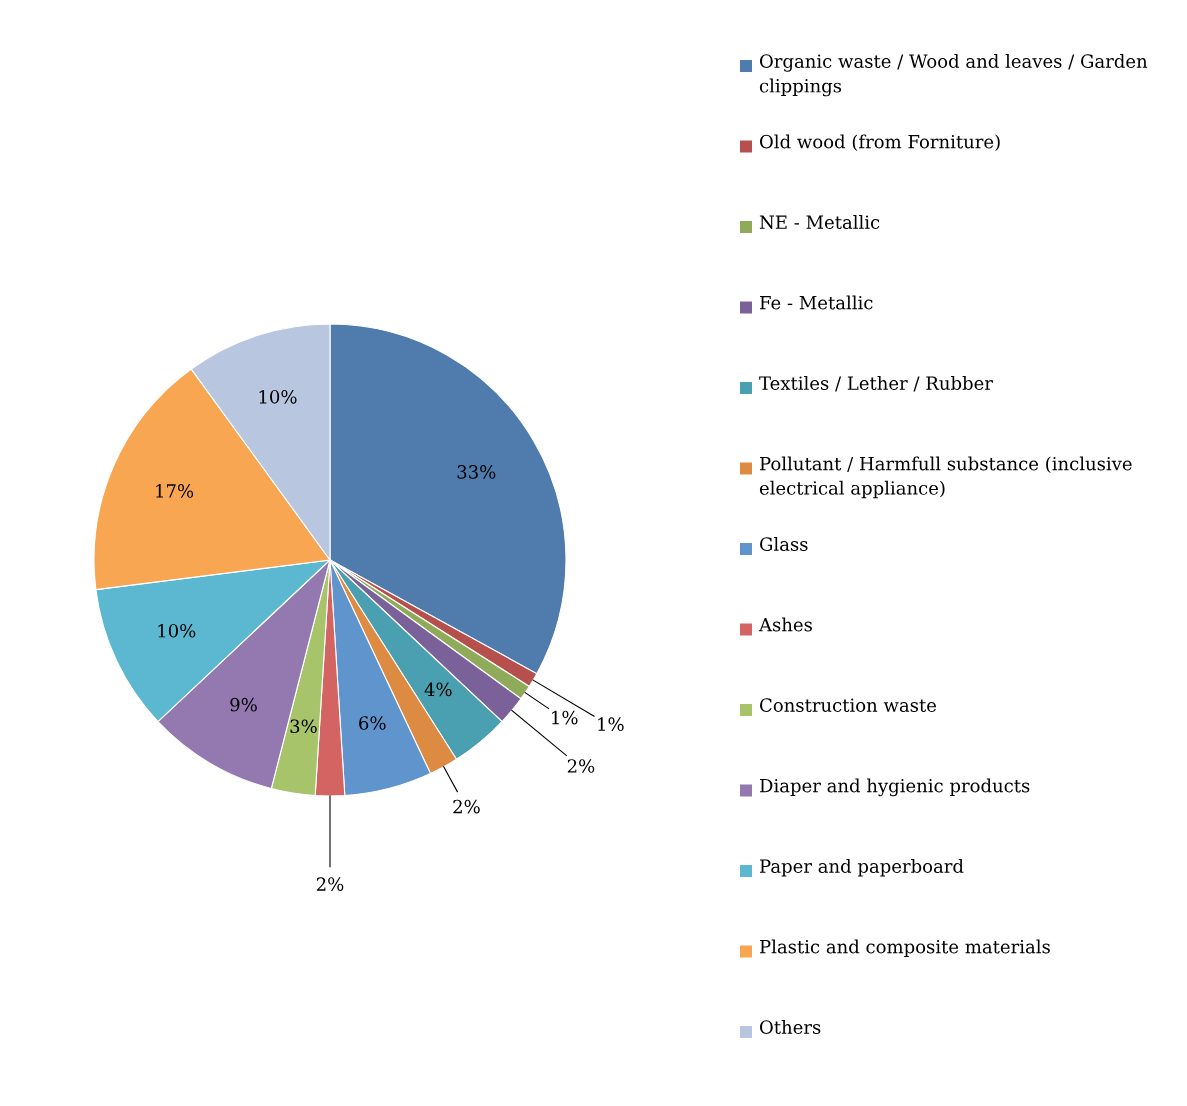  What do you see at coordinates (905, 948) in the screenshot?
I see `legend-label: Plastic and composite materials` at bounding box center [905, 948].